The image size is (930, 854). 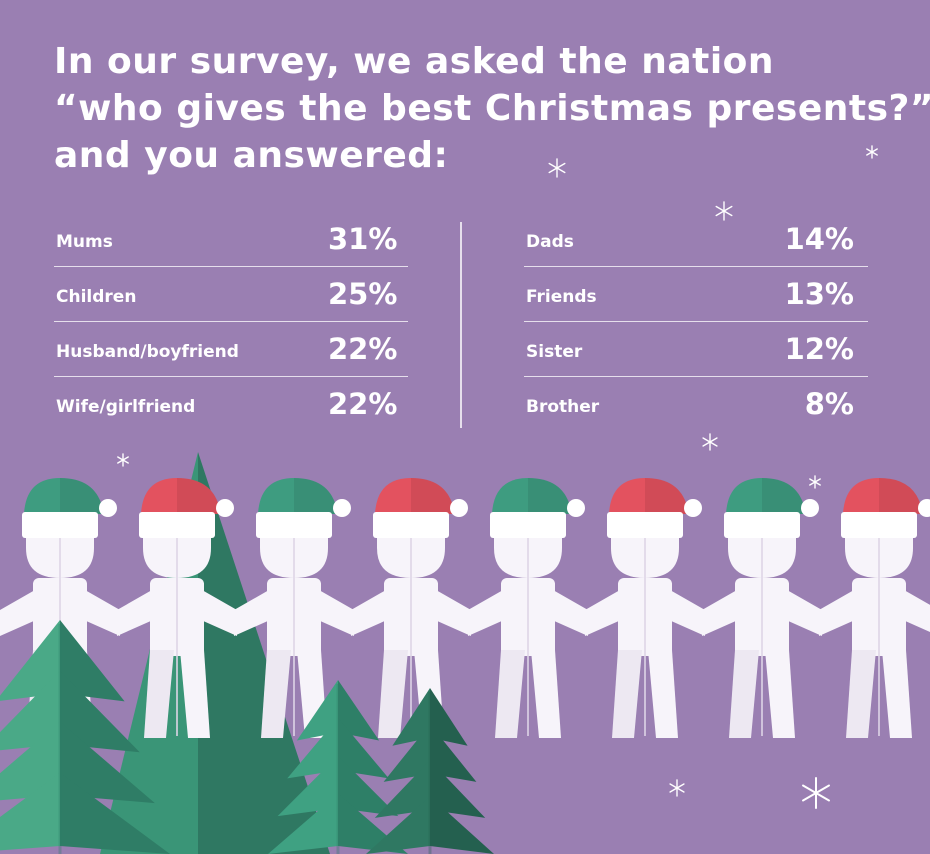 I want to click on row-percentage: 12%, so click(x=819, y=349).